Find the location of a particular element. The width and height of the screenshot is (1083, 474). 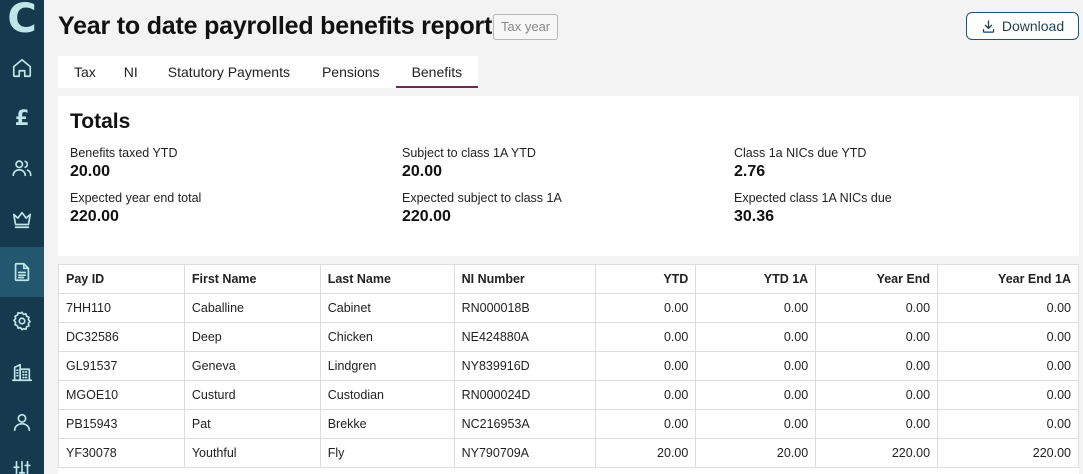

cell-pay-id: 7HH110 is located at coordinates (121, 308).